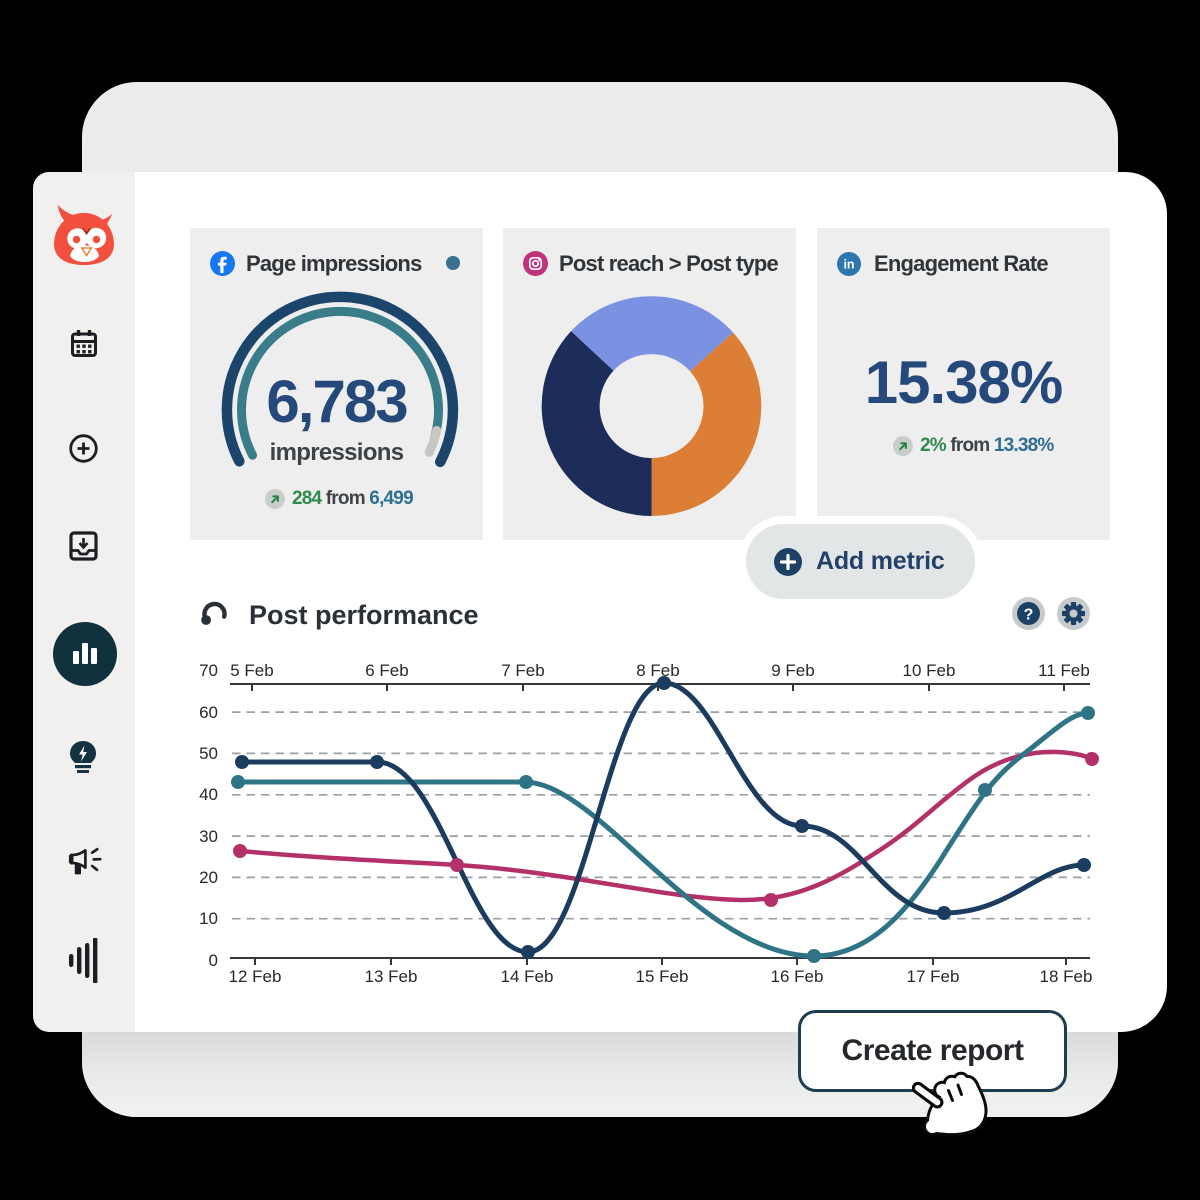  Describe the element at coordinates (208, 794) in the screenshot. I see `svg-text: 40` at that location.